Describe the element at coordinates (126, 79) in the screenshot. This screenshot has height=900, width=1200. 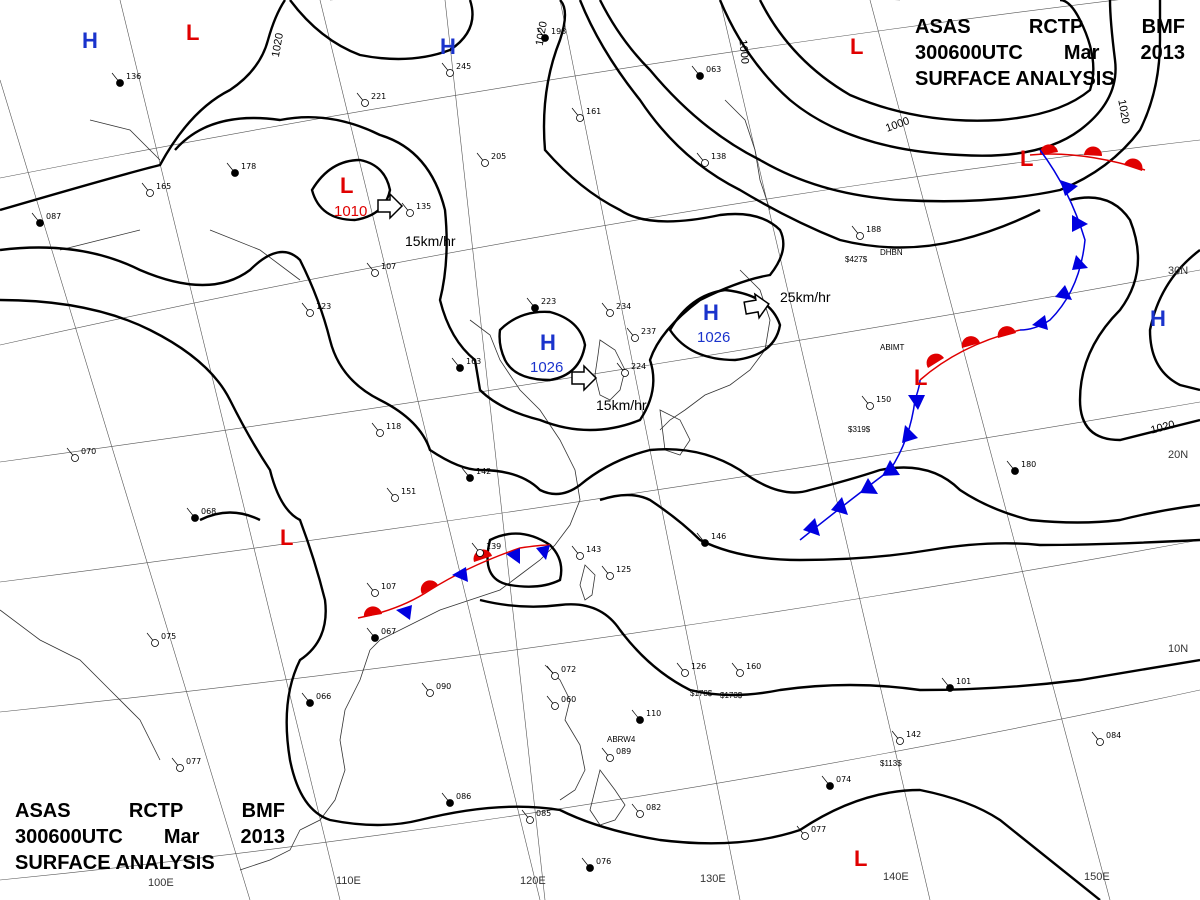
I see `station-plot: 136` at that location.